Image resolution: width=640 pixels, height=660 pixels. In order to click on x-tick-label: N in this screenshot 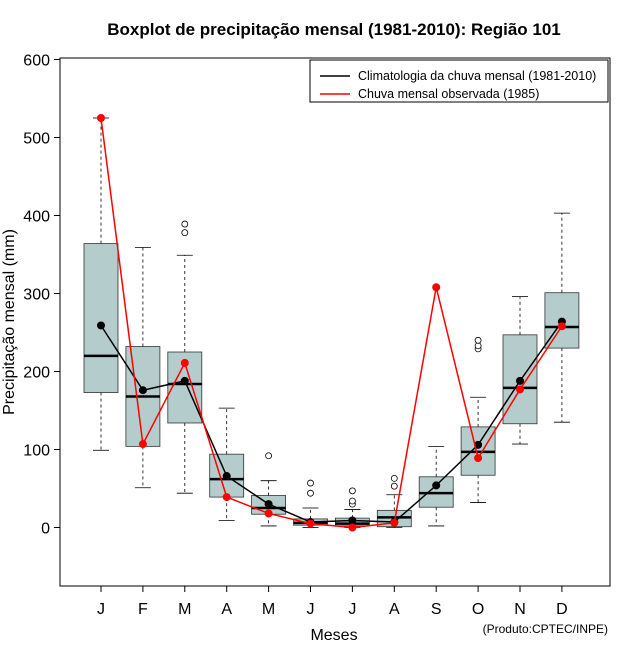, I will do `click(520, 609)`.